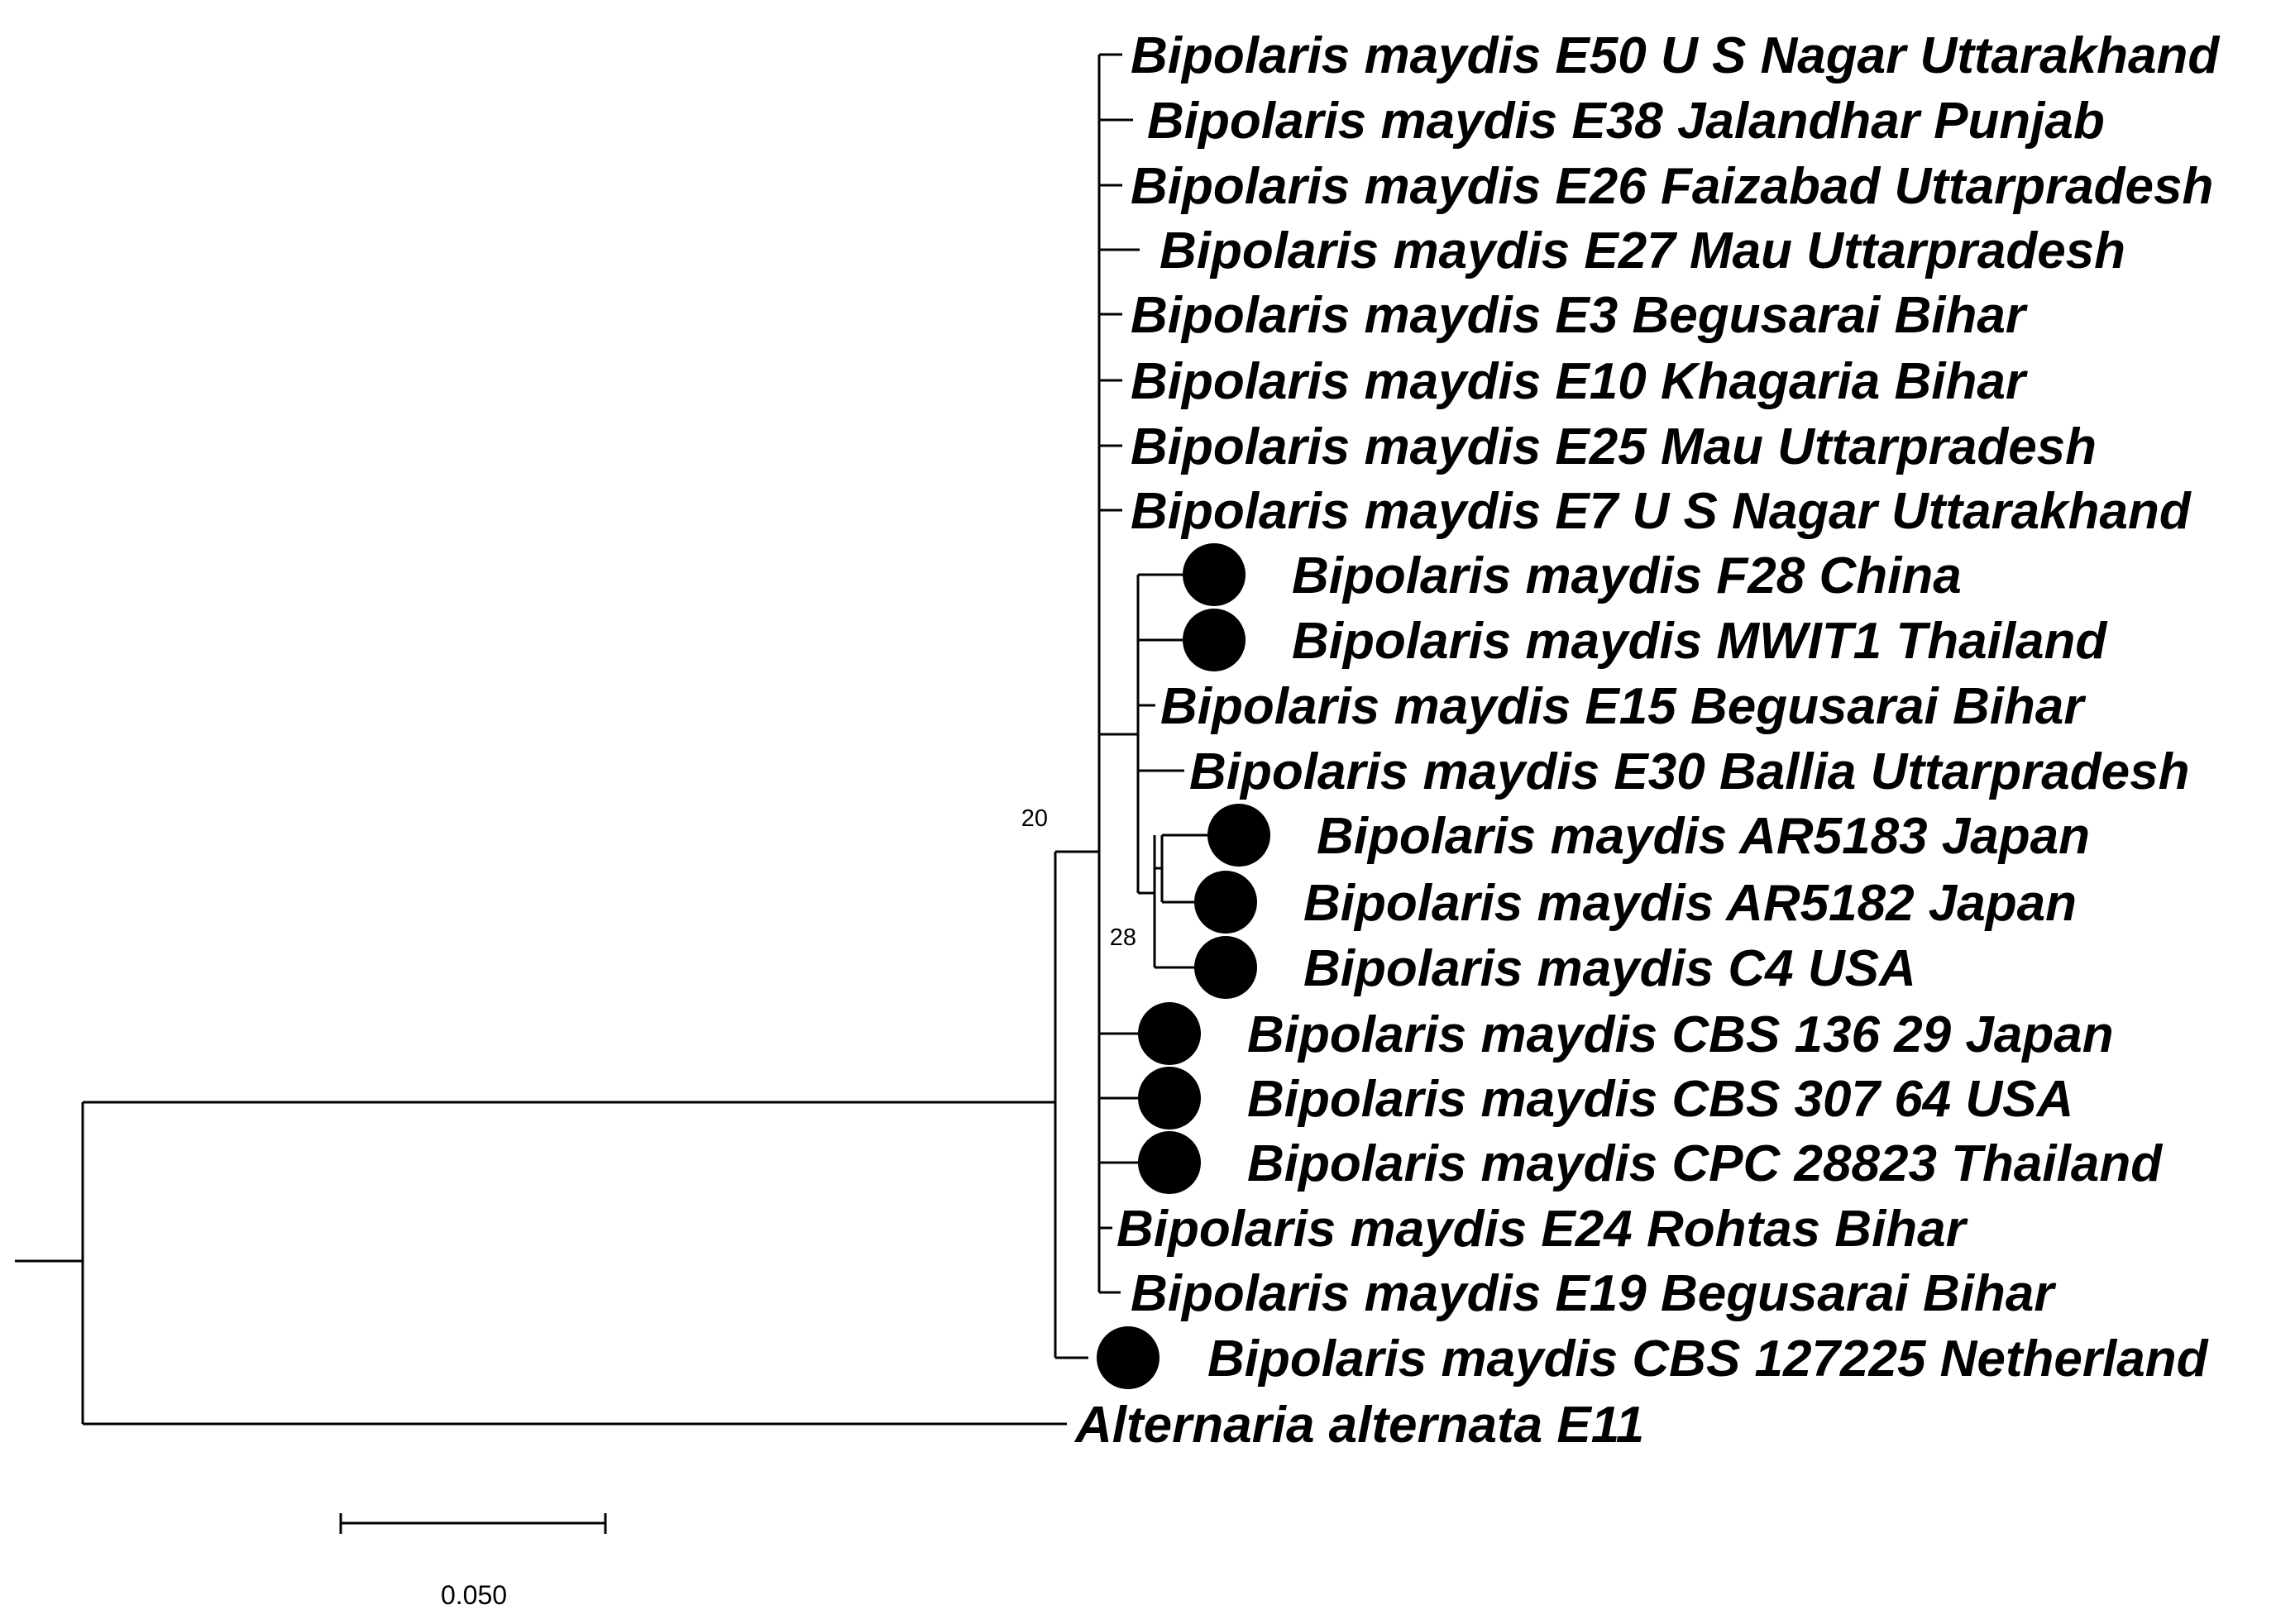 The height and width of the screenshot is (1624, 2276). Describe the element at coordinates (1169, 1033) in the screenshot. I see `marker-circle-cbs13629` at that location.